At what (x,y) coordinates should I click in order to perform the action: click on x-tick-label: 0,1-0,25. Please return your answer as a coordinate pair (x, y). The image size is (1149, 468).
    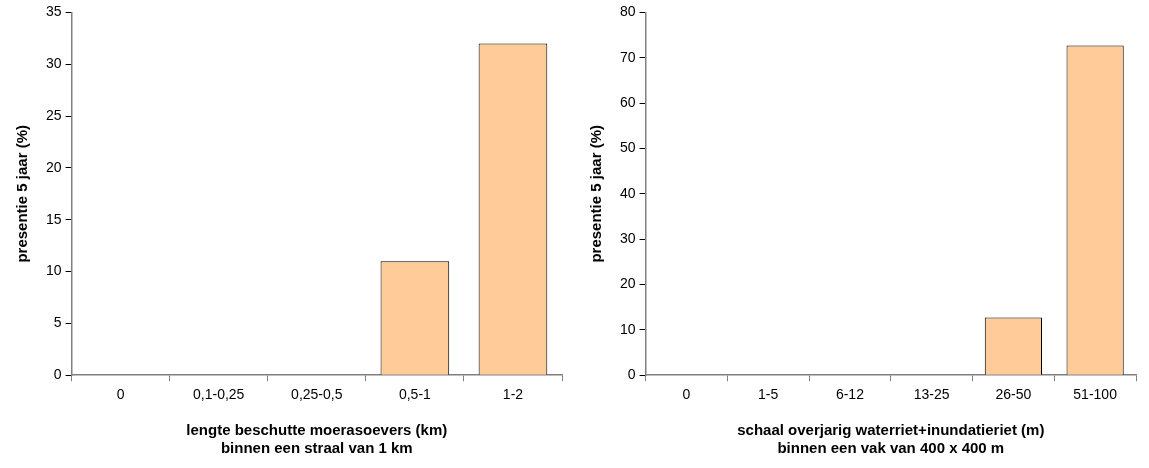
    Looking at the image, I should click on (219, 394).